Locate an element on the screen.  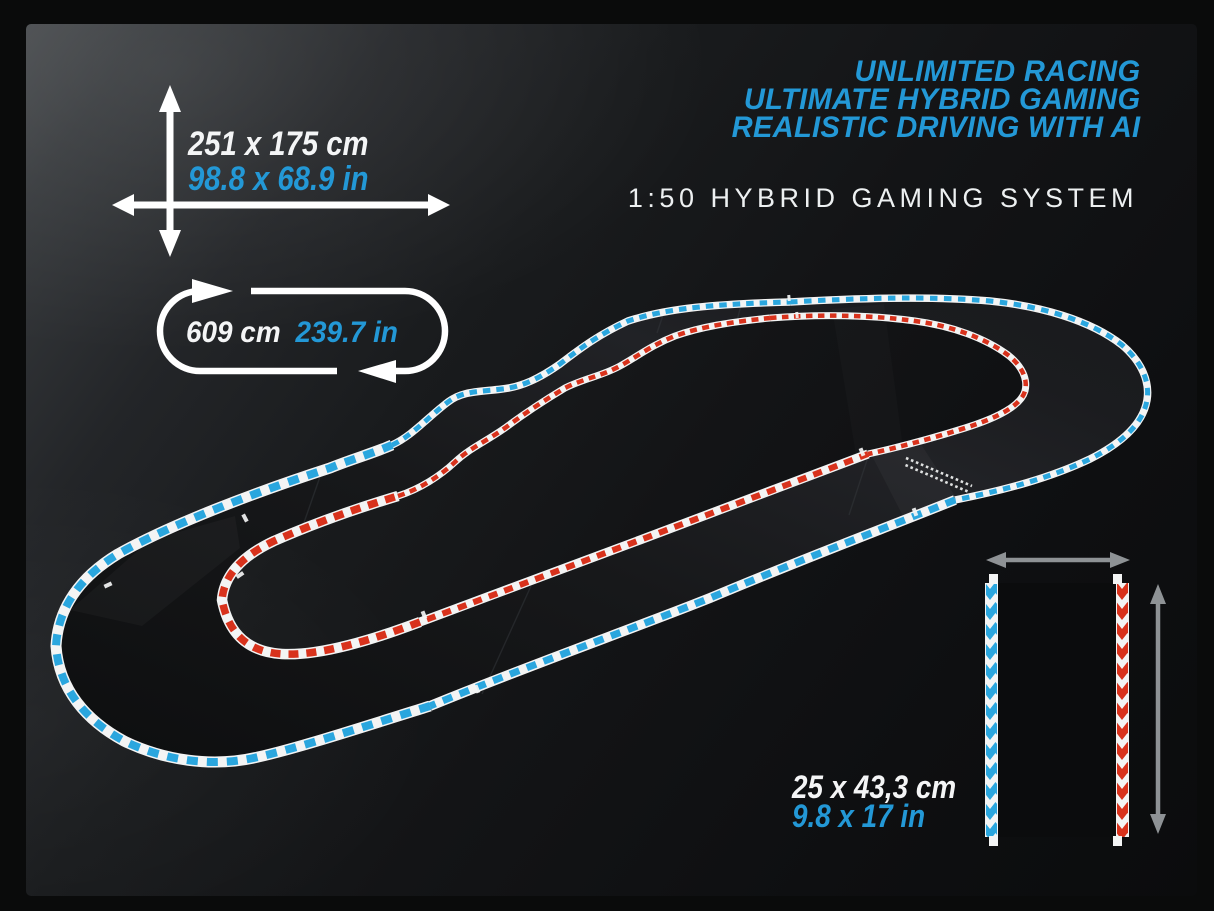
layout-dimension-arrows is located at coordinates (281, 171).